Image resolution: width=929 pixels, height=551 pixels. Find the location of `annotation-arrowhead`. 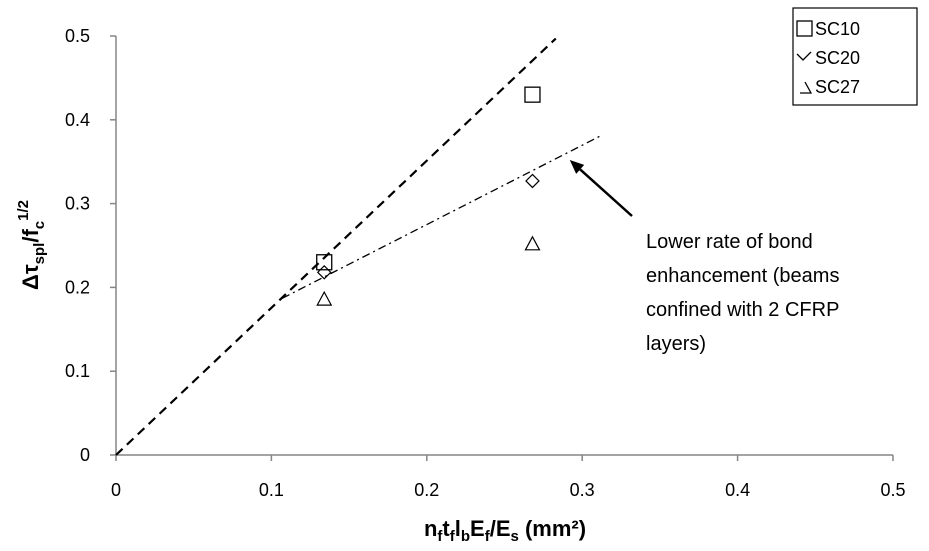

annotation-arrowhead is located at coordinates (577, 167).